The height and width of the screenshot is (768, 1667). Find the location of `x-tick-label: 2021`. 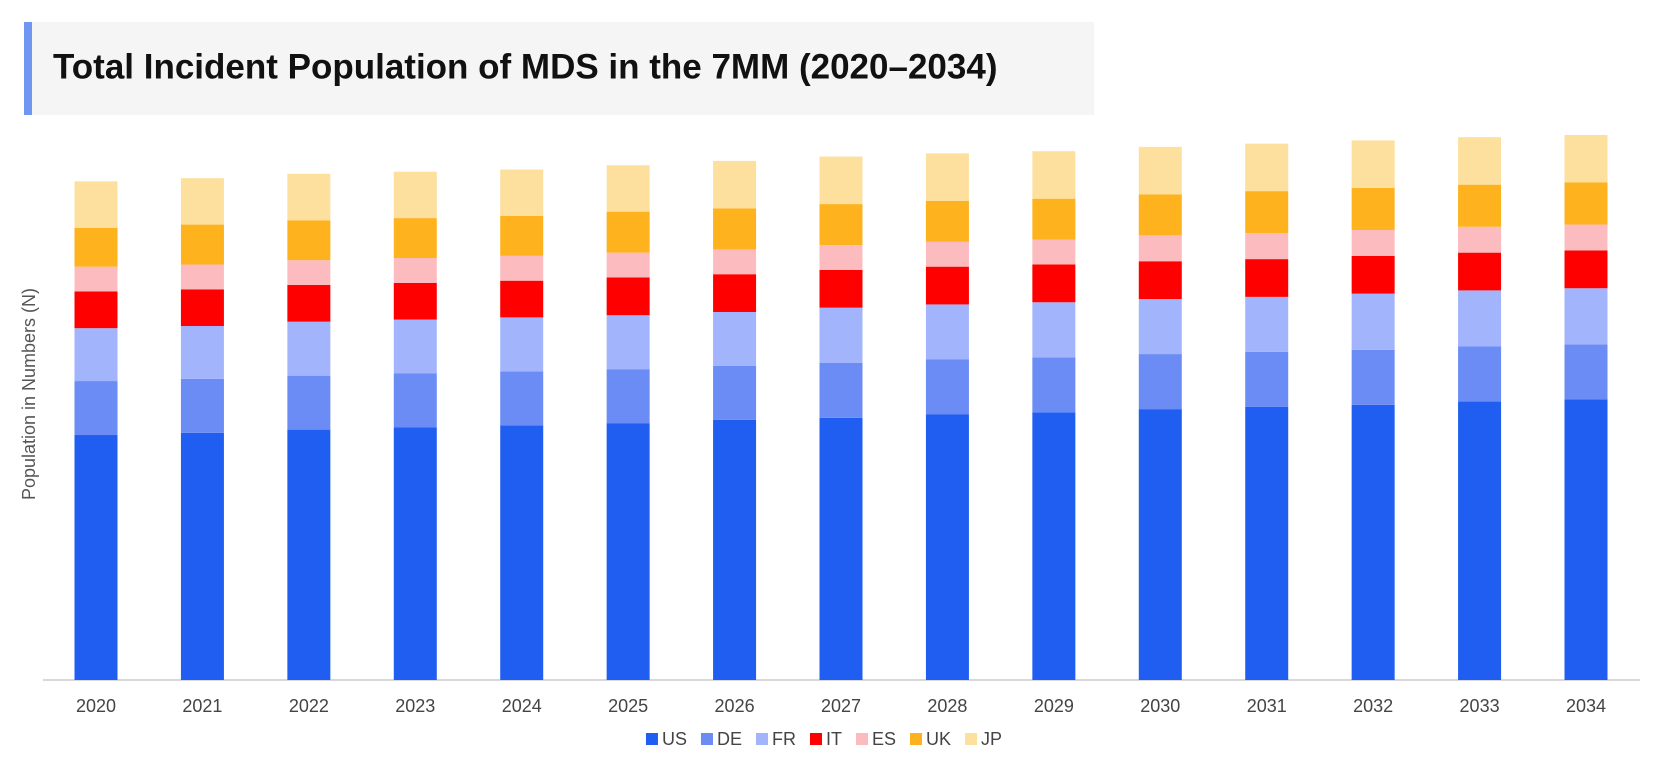

x-tick-label: 2021 is located at coordinates (202, 706).